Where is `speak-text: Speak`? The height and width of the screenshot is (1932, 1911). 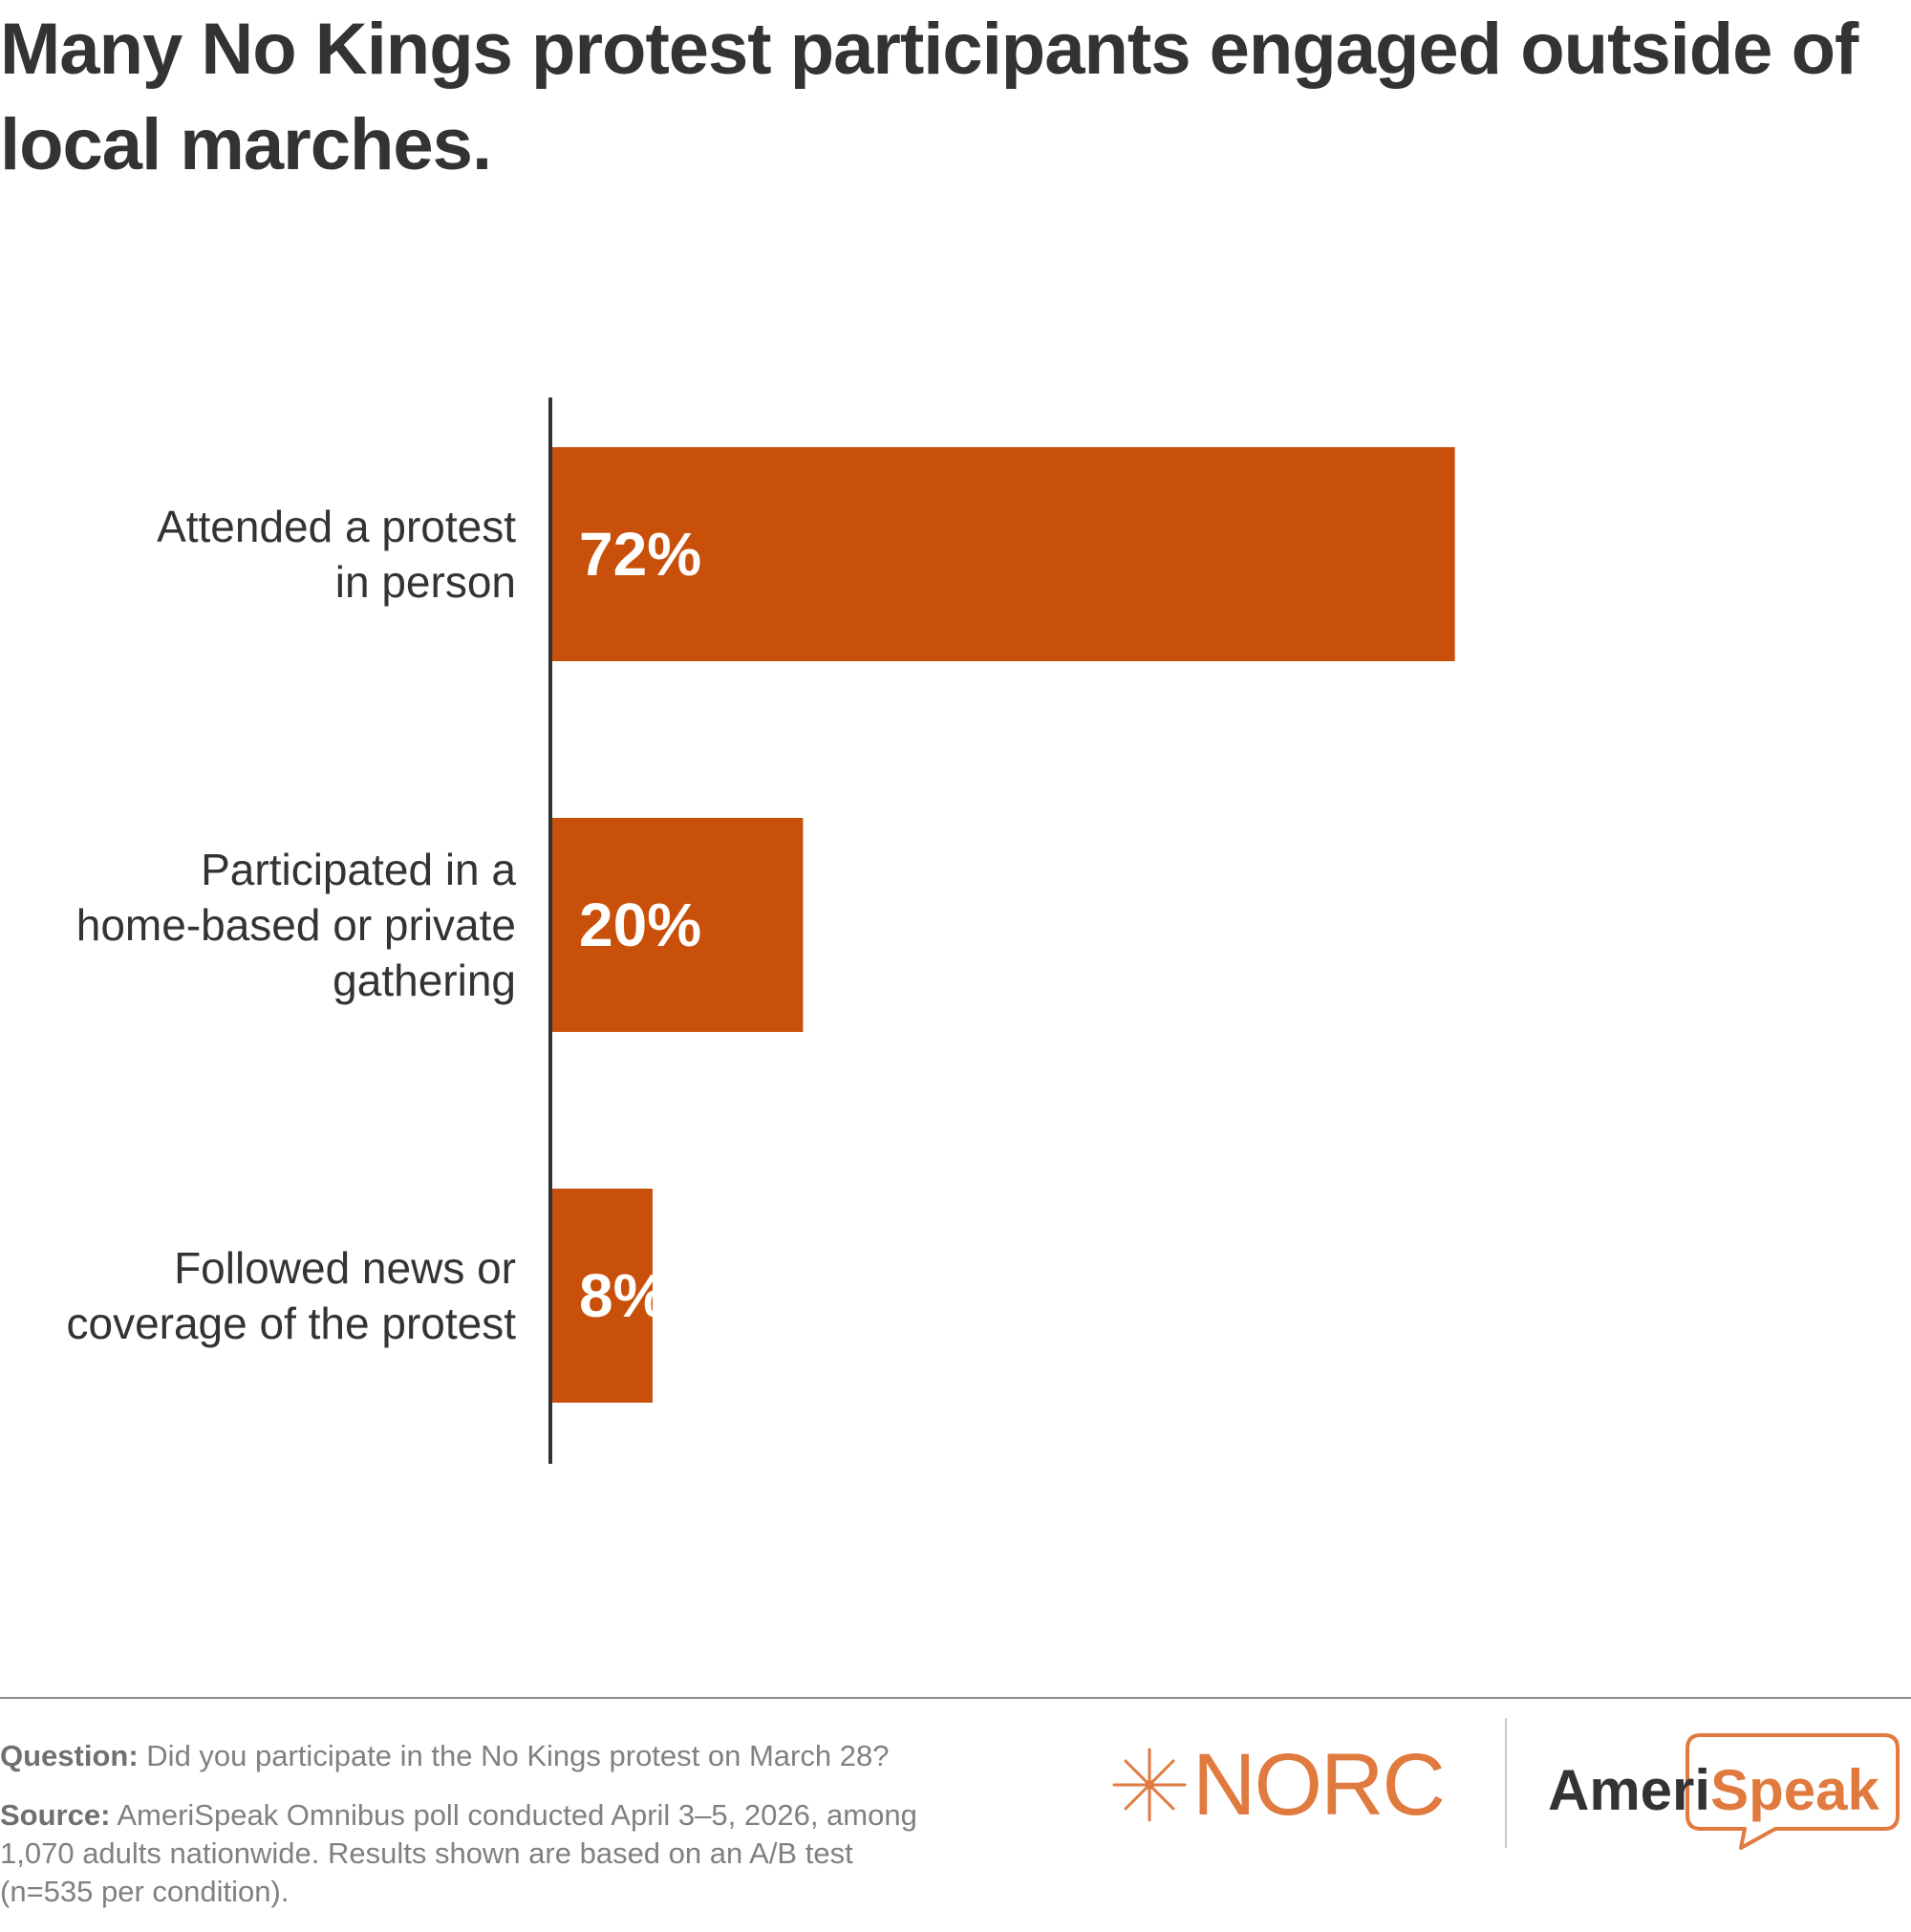 speak-text: Speak is located at coordinates (1794, 1790).